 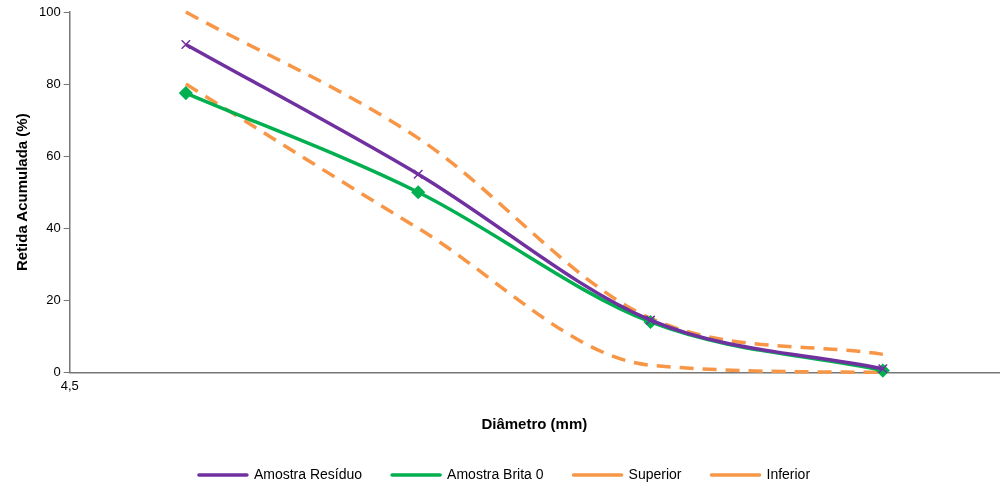 I want to click on text: 4,5, so click(x=69, y=386).